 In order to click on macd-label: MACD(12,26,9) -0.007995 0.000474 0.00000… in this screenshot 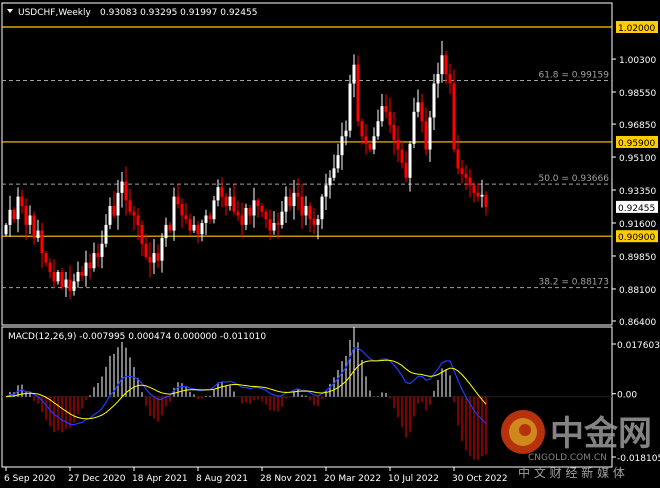, I will do `click(137, 337)`.